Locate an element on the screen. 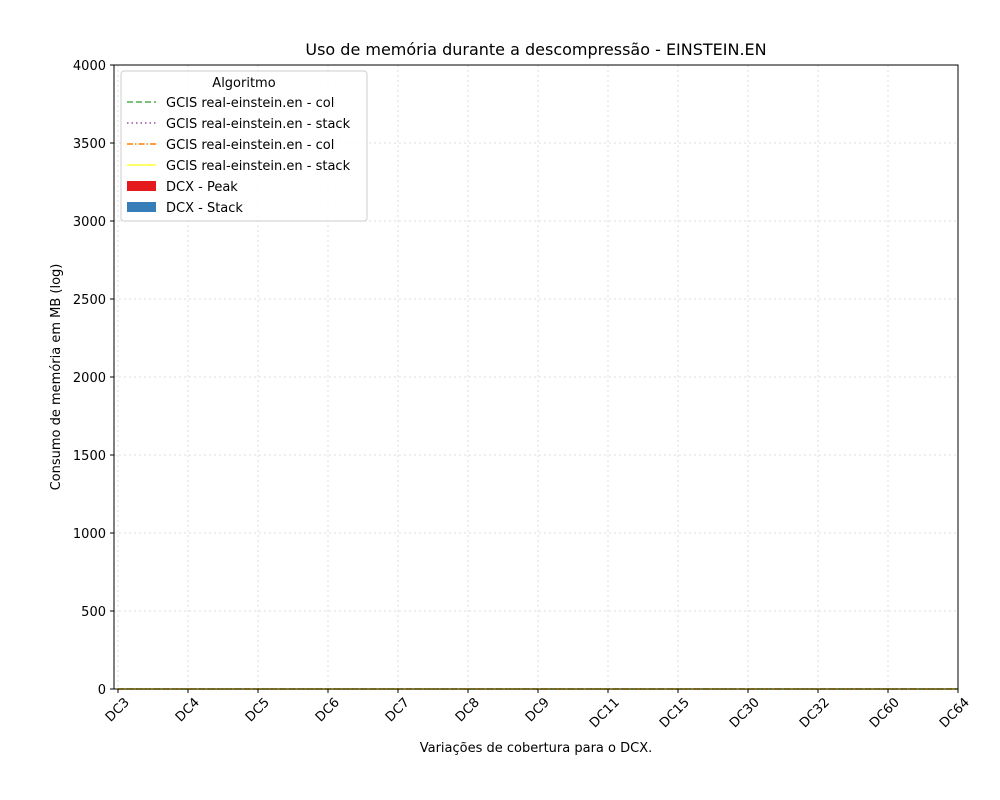 This screenshot has width=1000, height=800. legend-label-0: GCIS real-einstein.en - col is located at coordinates (250, 103).